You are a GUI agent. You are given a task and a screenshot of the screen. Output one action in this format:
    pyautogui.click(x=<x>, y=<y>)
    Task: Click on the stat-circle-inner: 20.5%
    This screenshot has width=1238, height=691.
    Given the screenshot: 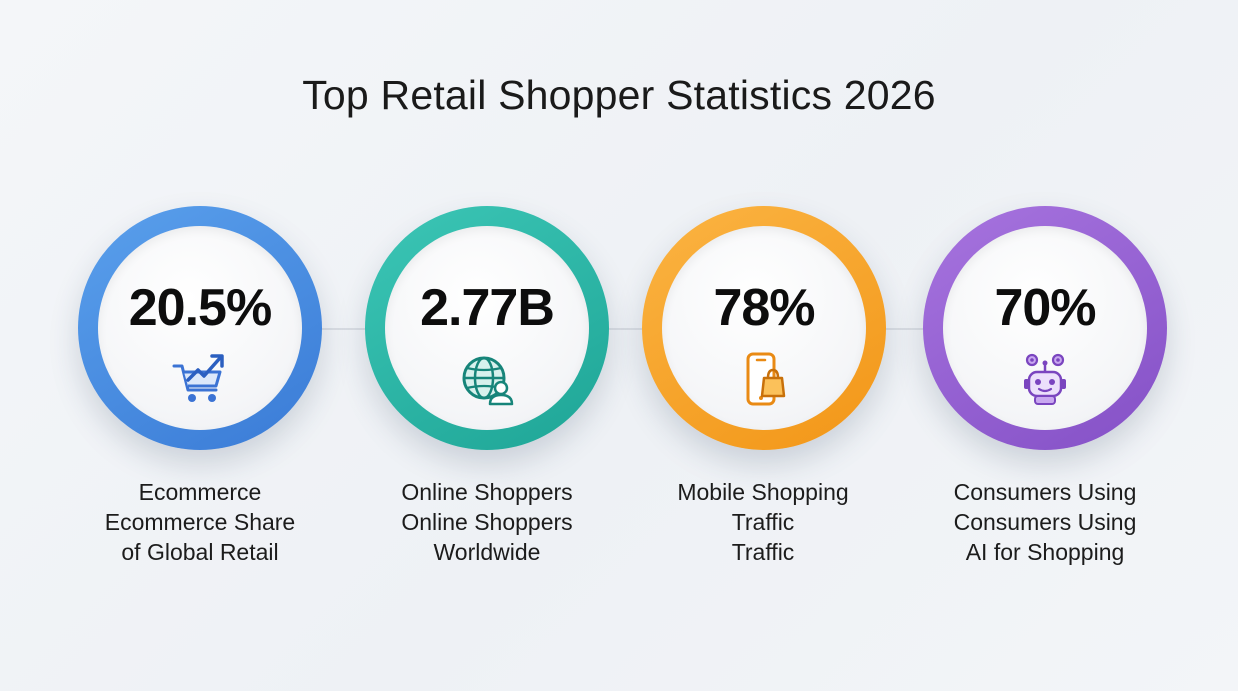 What is the action you would take?
    pyautogui.click(x=200, y=328)
    